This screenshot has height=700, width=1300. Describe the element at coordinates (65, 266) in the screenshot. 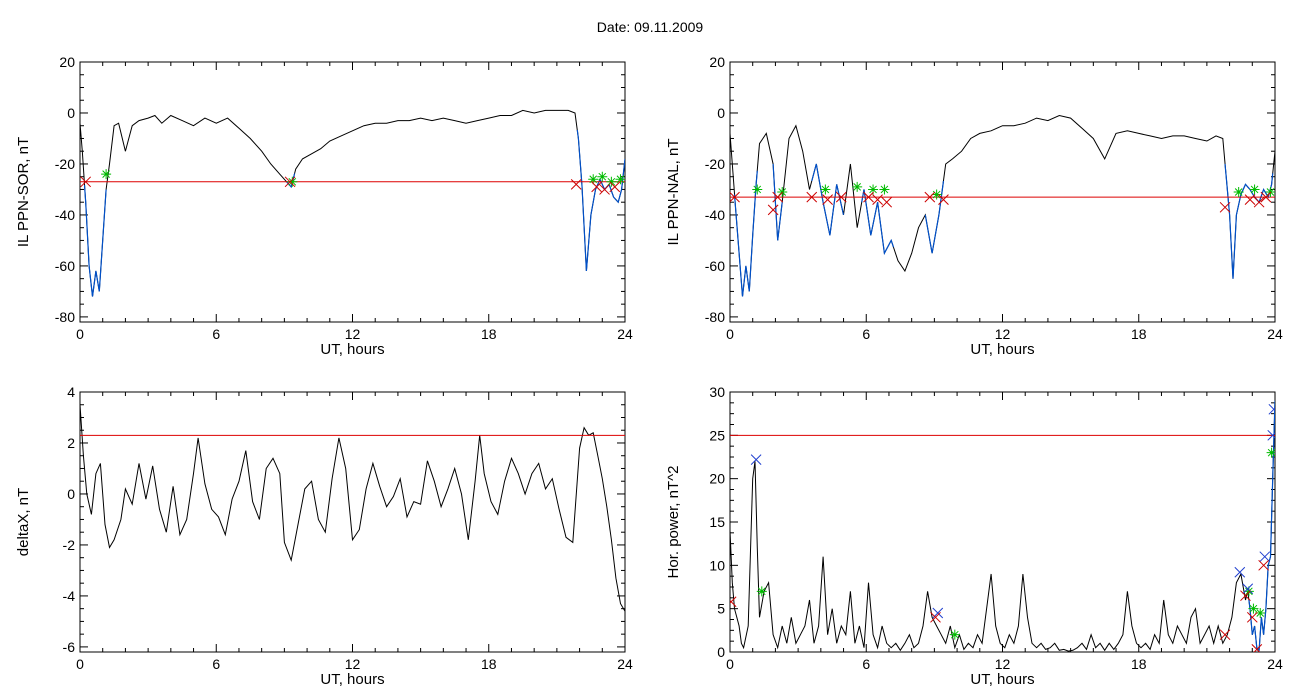

I see `y-tick-label: -60` at that location.